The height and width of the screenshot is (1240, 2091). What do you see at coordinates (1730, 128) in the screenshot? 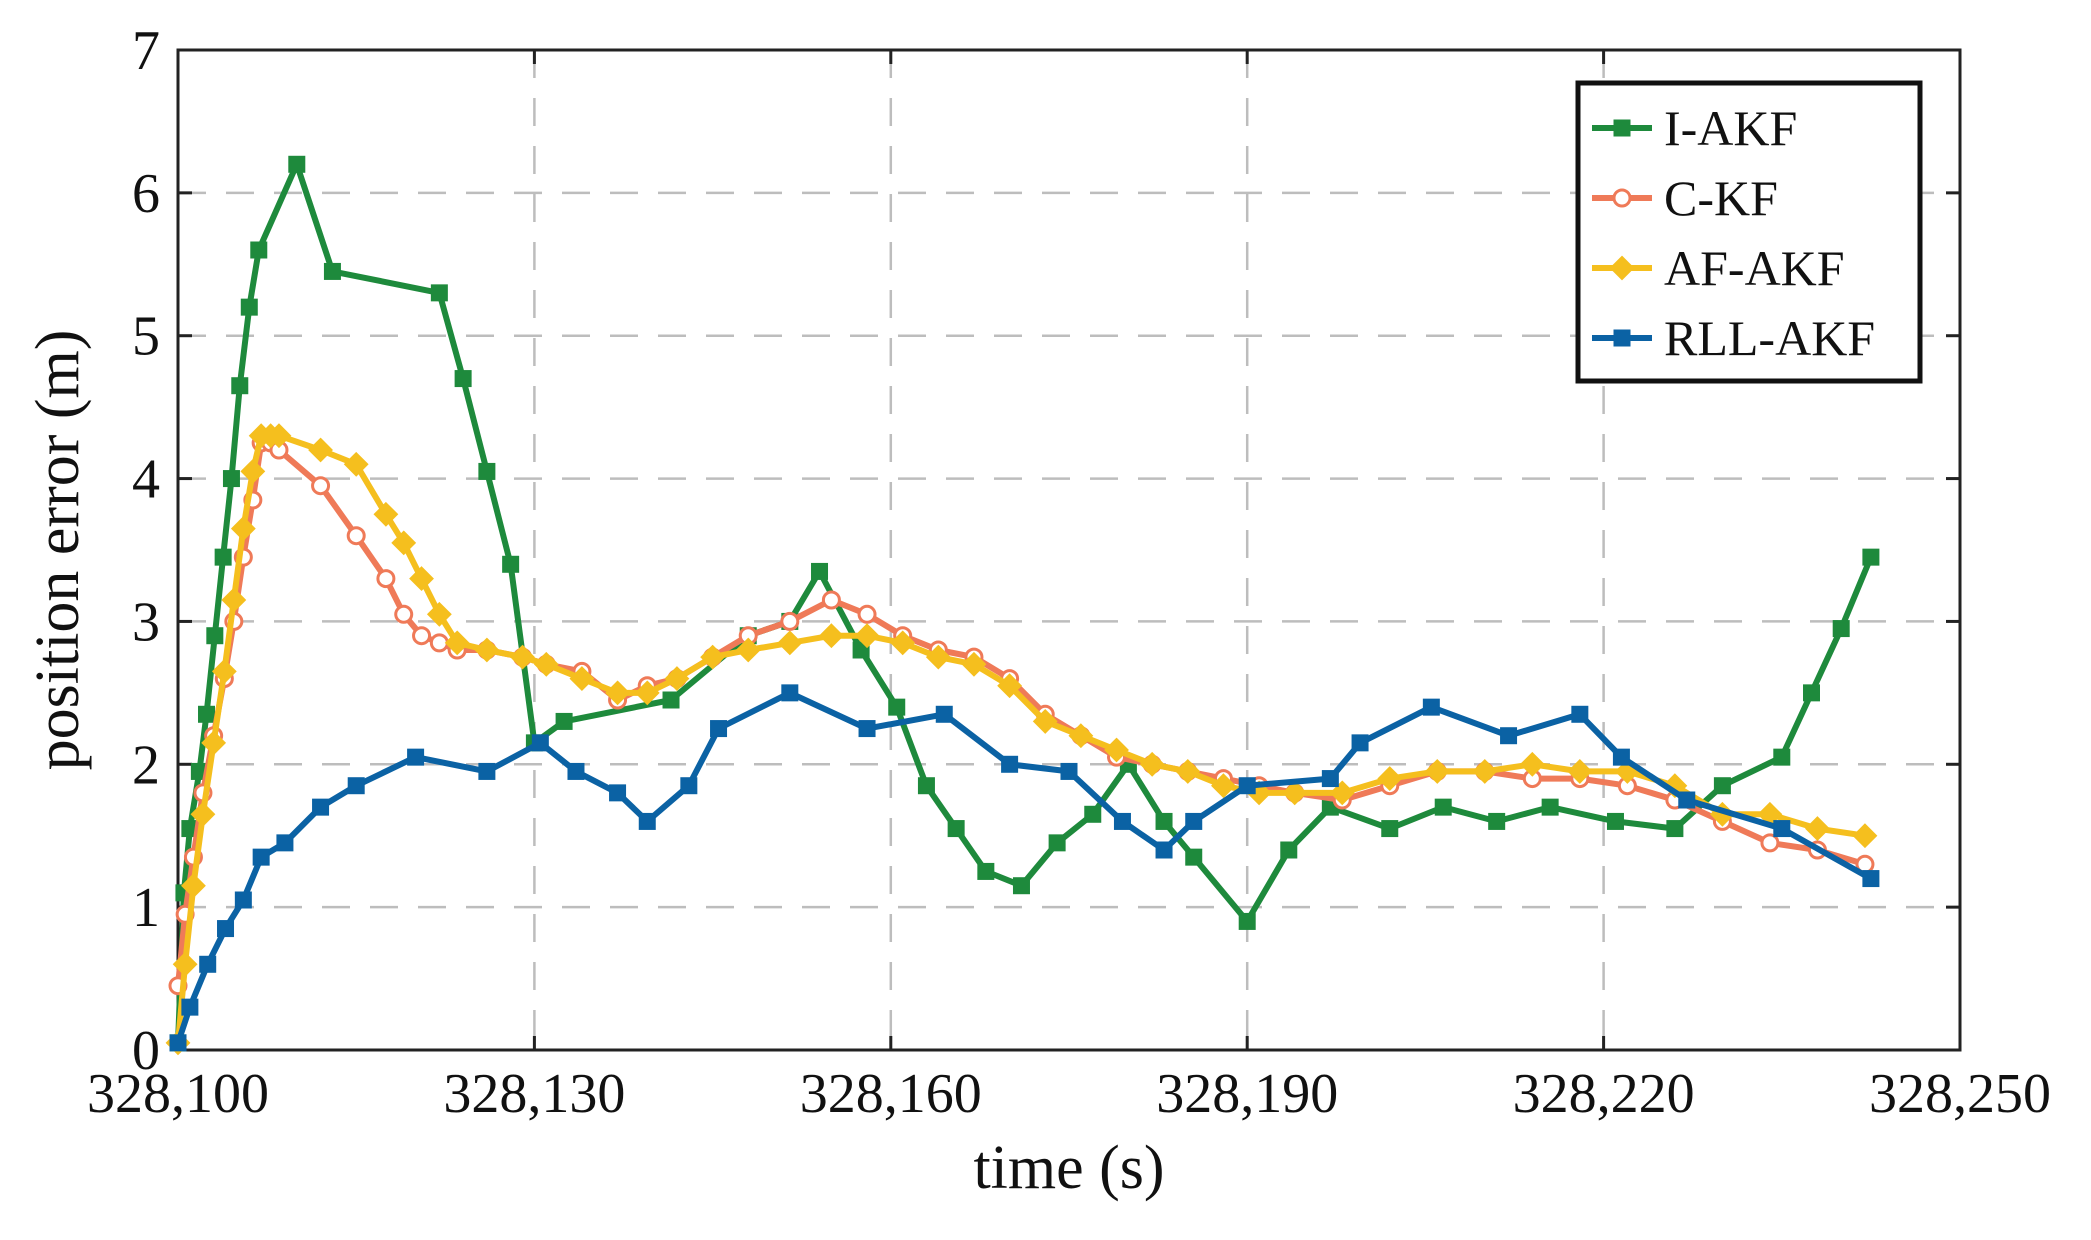
I see `legend-label-i-akf: I-AKF` at bounding box center [1730, 128].